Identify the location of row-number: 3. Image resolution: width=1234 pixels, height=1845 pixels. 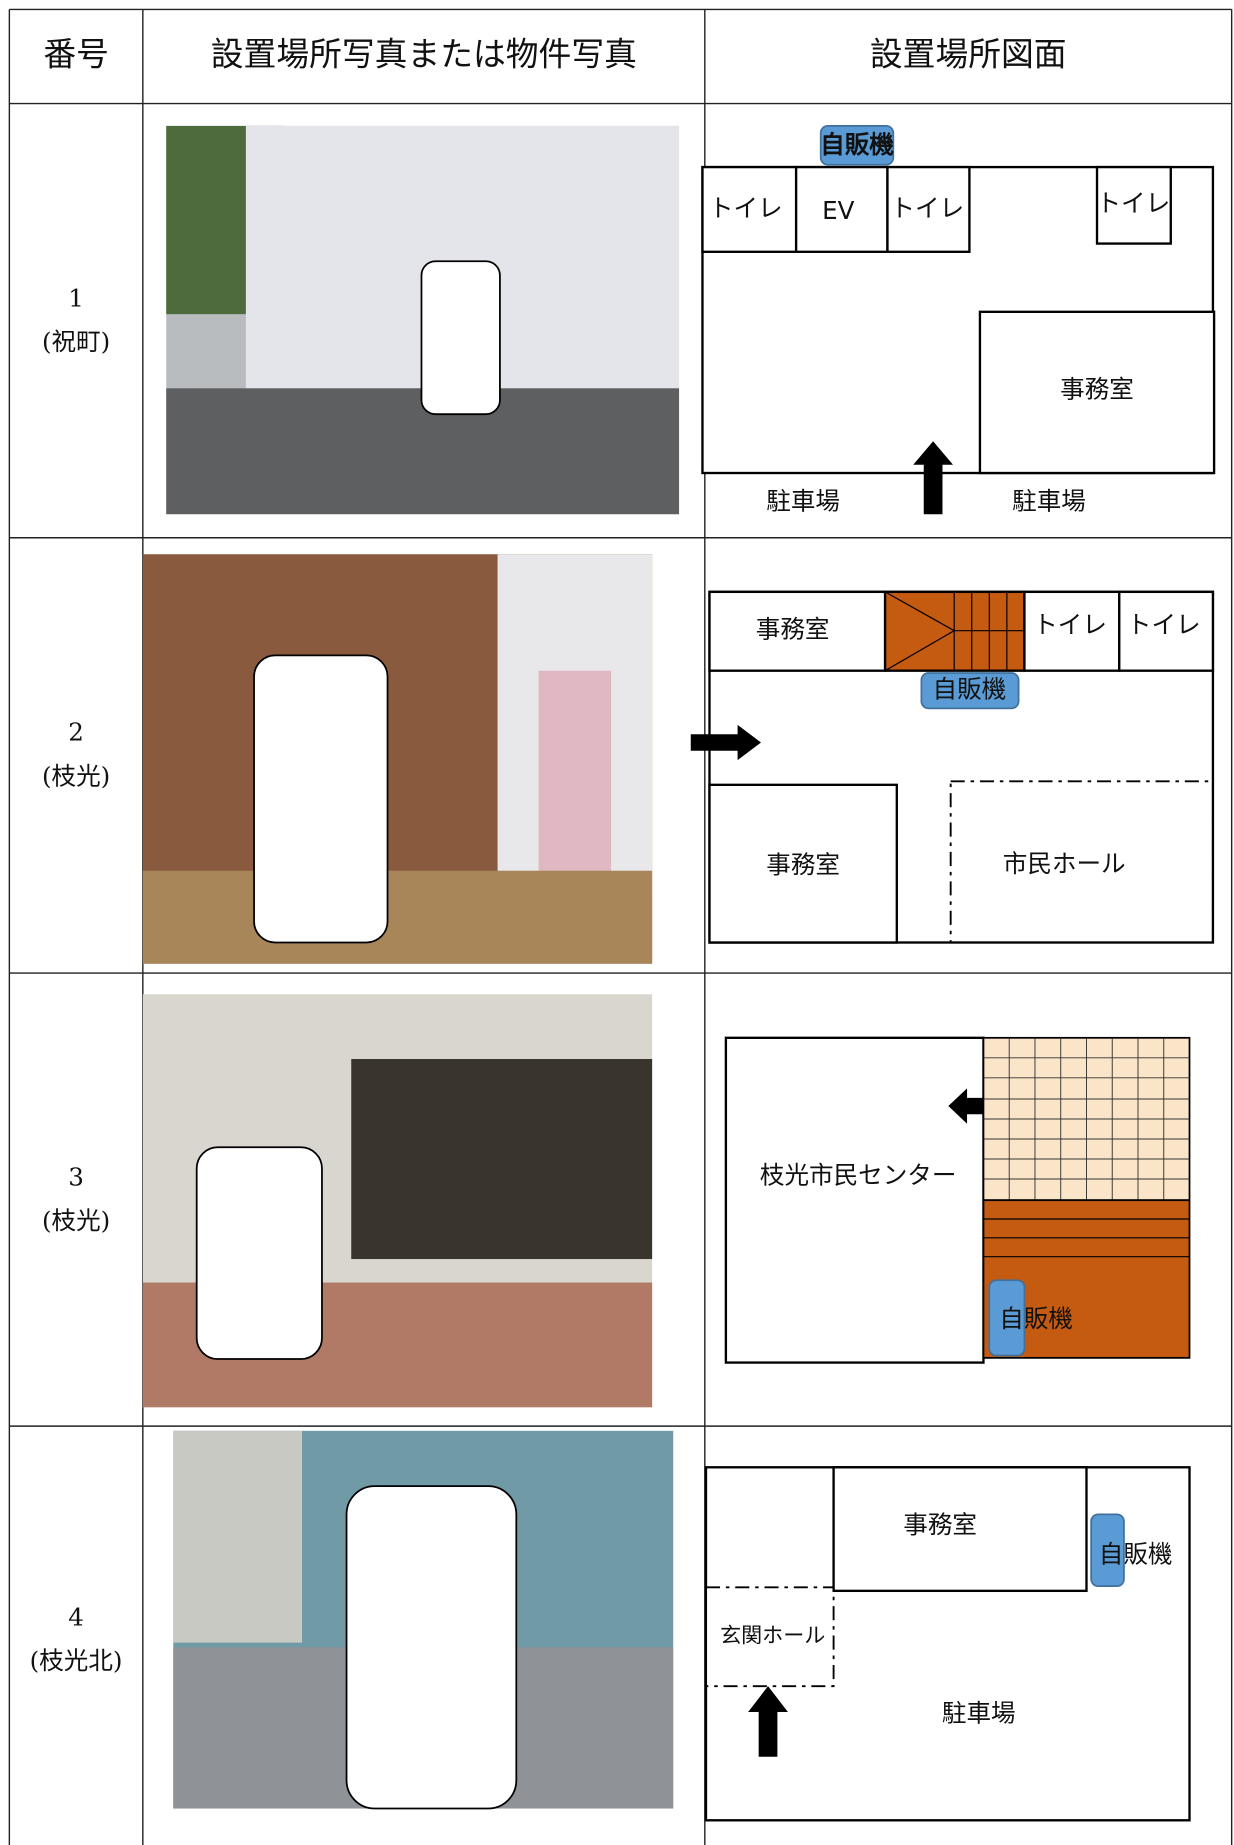
(76, 1176).